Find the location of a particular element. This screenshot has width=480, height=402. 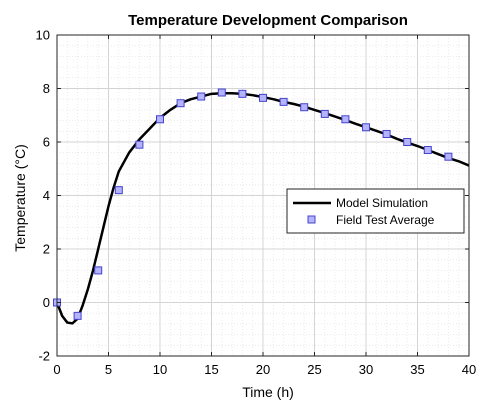

x-tick-label: 15 is located at coordinates (211, 369).